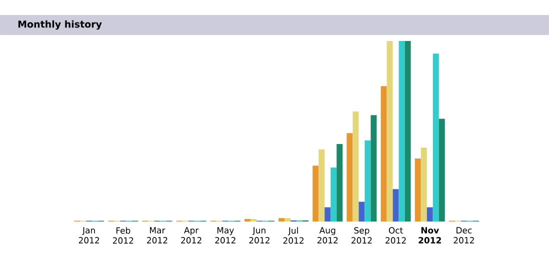 This screenshot has height=265, width=549. I want to click on x-tick-label: Feb 2012, so click(123, 235).